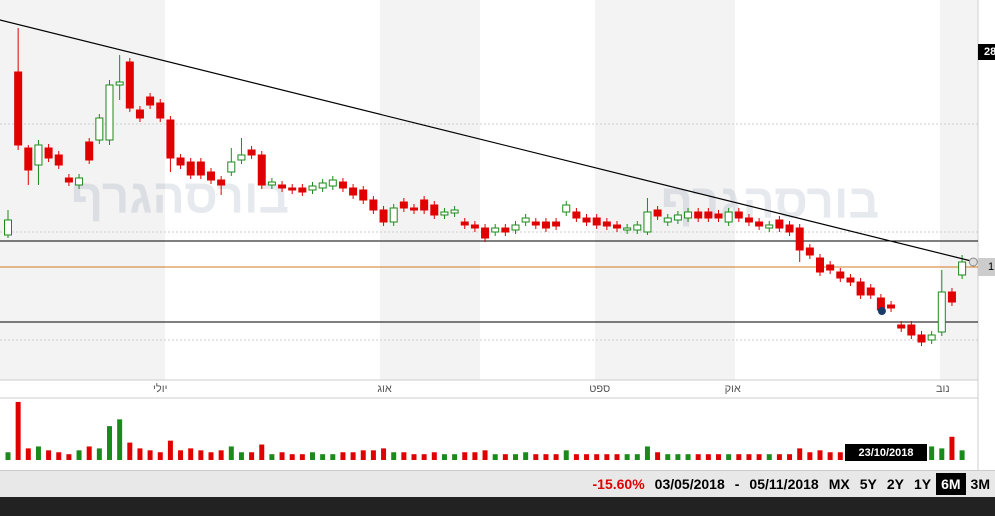  What do you see at coordinates (475, 200) in the screenshot?
I see `watermark: בורסהגרף בורסהגרף` at bounding box center [475, 200].